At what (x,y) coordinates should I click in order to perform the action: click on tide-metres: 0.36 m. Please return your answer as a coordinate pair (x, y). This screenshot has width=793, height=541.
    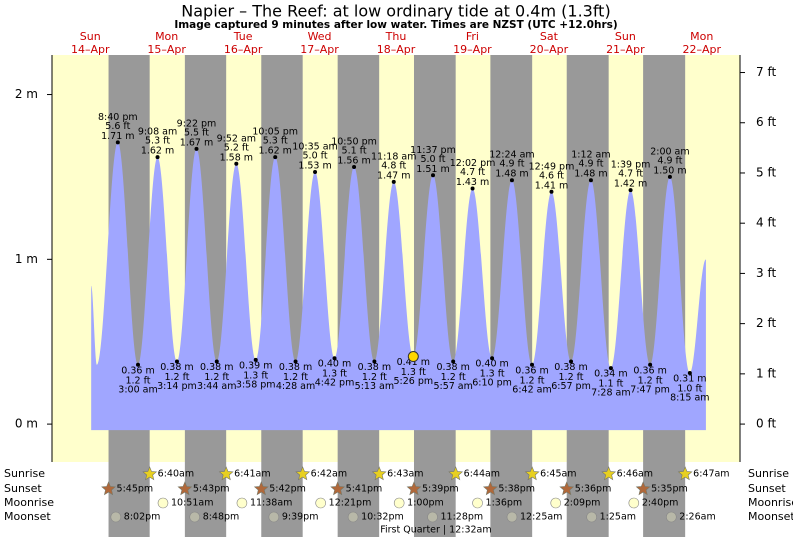
    Looking at the image, I should click on (649, 370).